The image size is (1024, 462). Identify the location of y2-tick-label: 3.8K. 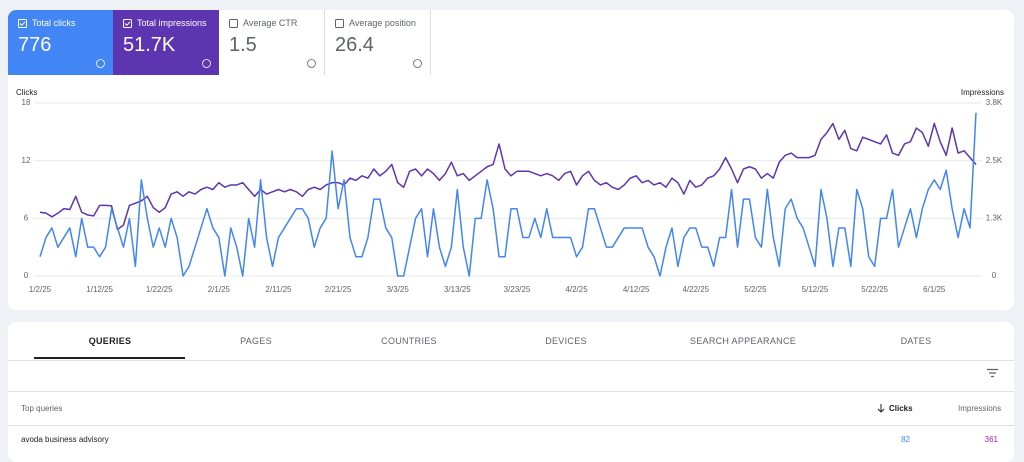
(994, 102).